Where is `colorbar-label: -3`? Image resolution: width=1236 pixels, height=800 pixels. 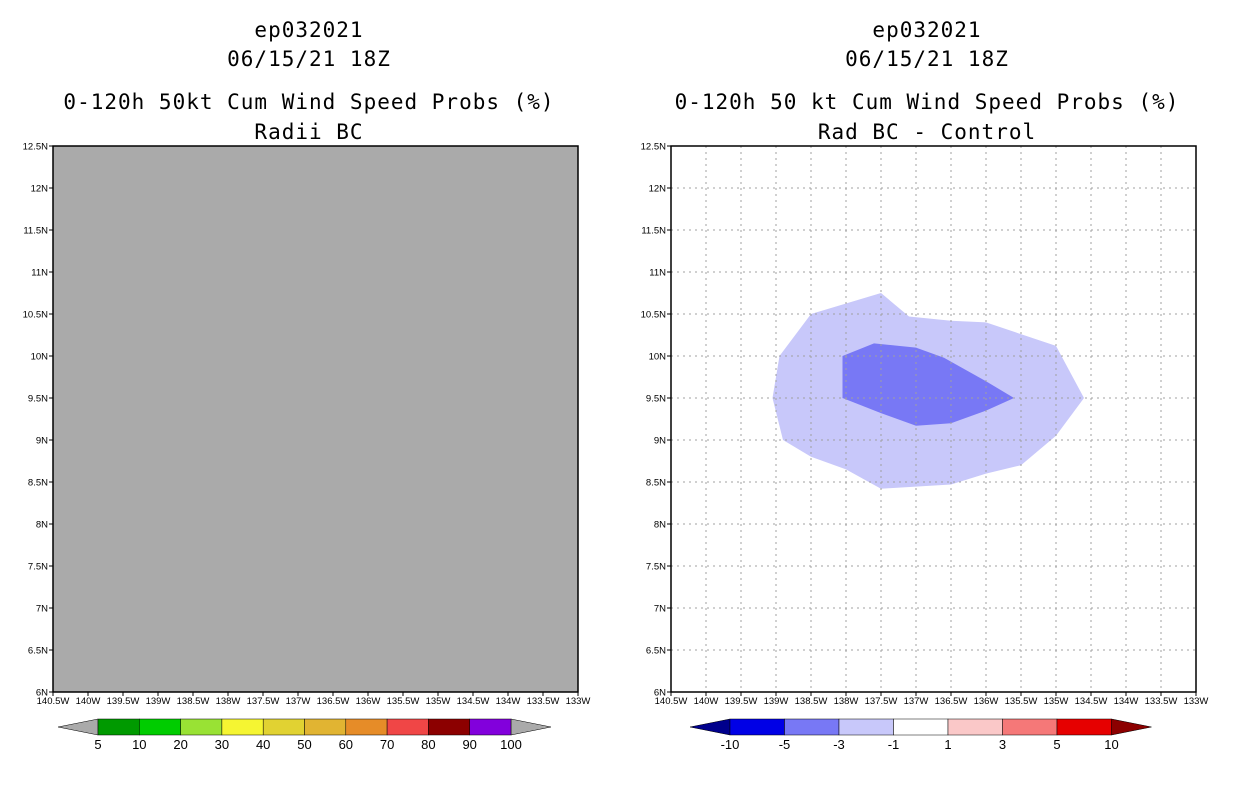 colorbar-label: -3 is located at coordinates (839, 744).